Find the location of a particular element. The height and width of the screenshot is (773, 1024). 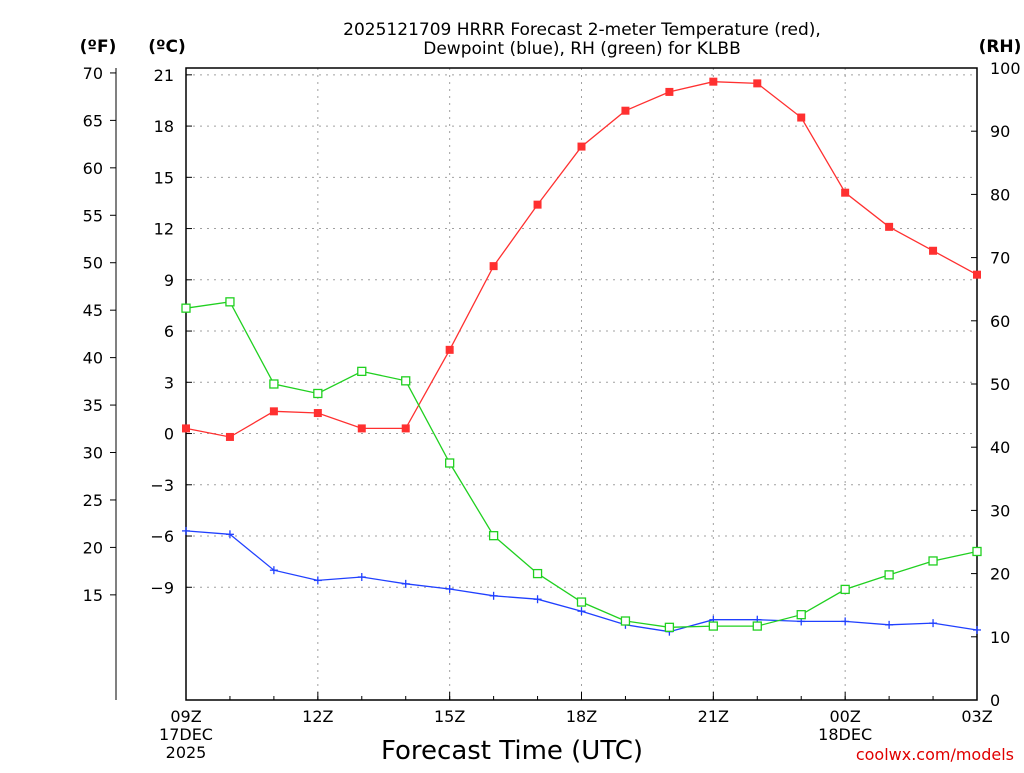

rh-unit-label: (RH) is located at coordinates (1000, 47).